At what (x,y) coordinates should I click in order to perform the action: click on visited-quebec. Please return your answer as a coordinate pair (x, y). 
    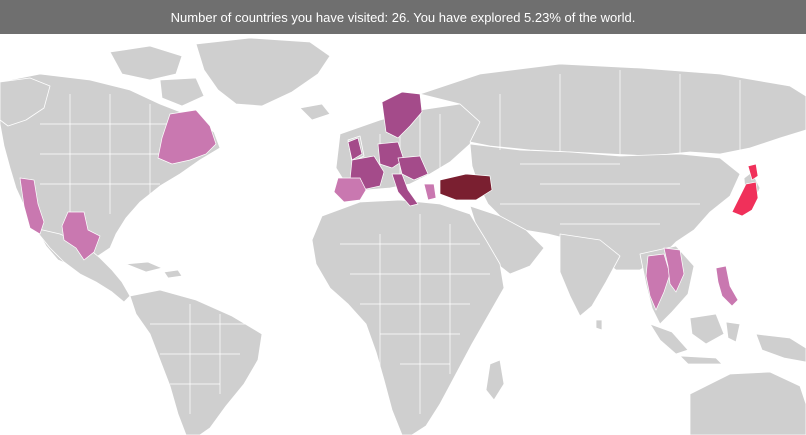
    Looking at the image, I should click on (187, 137).